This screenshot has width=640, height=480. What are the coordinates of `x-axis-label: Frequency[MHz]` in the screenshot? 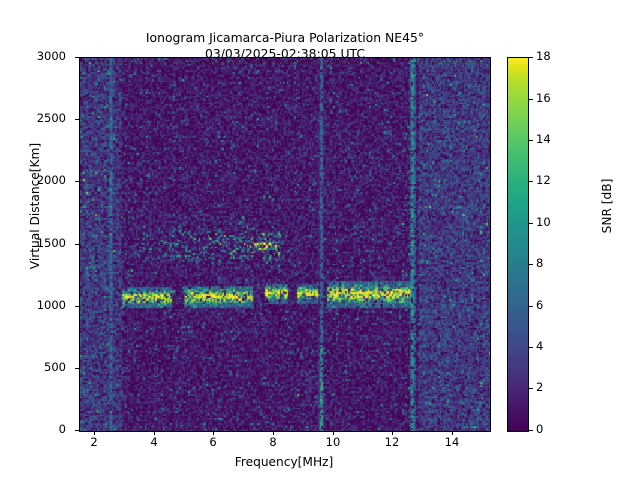 It's located at (284, 462).